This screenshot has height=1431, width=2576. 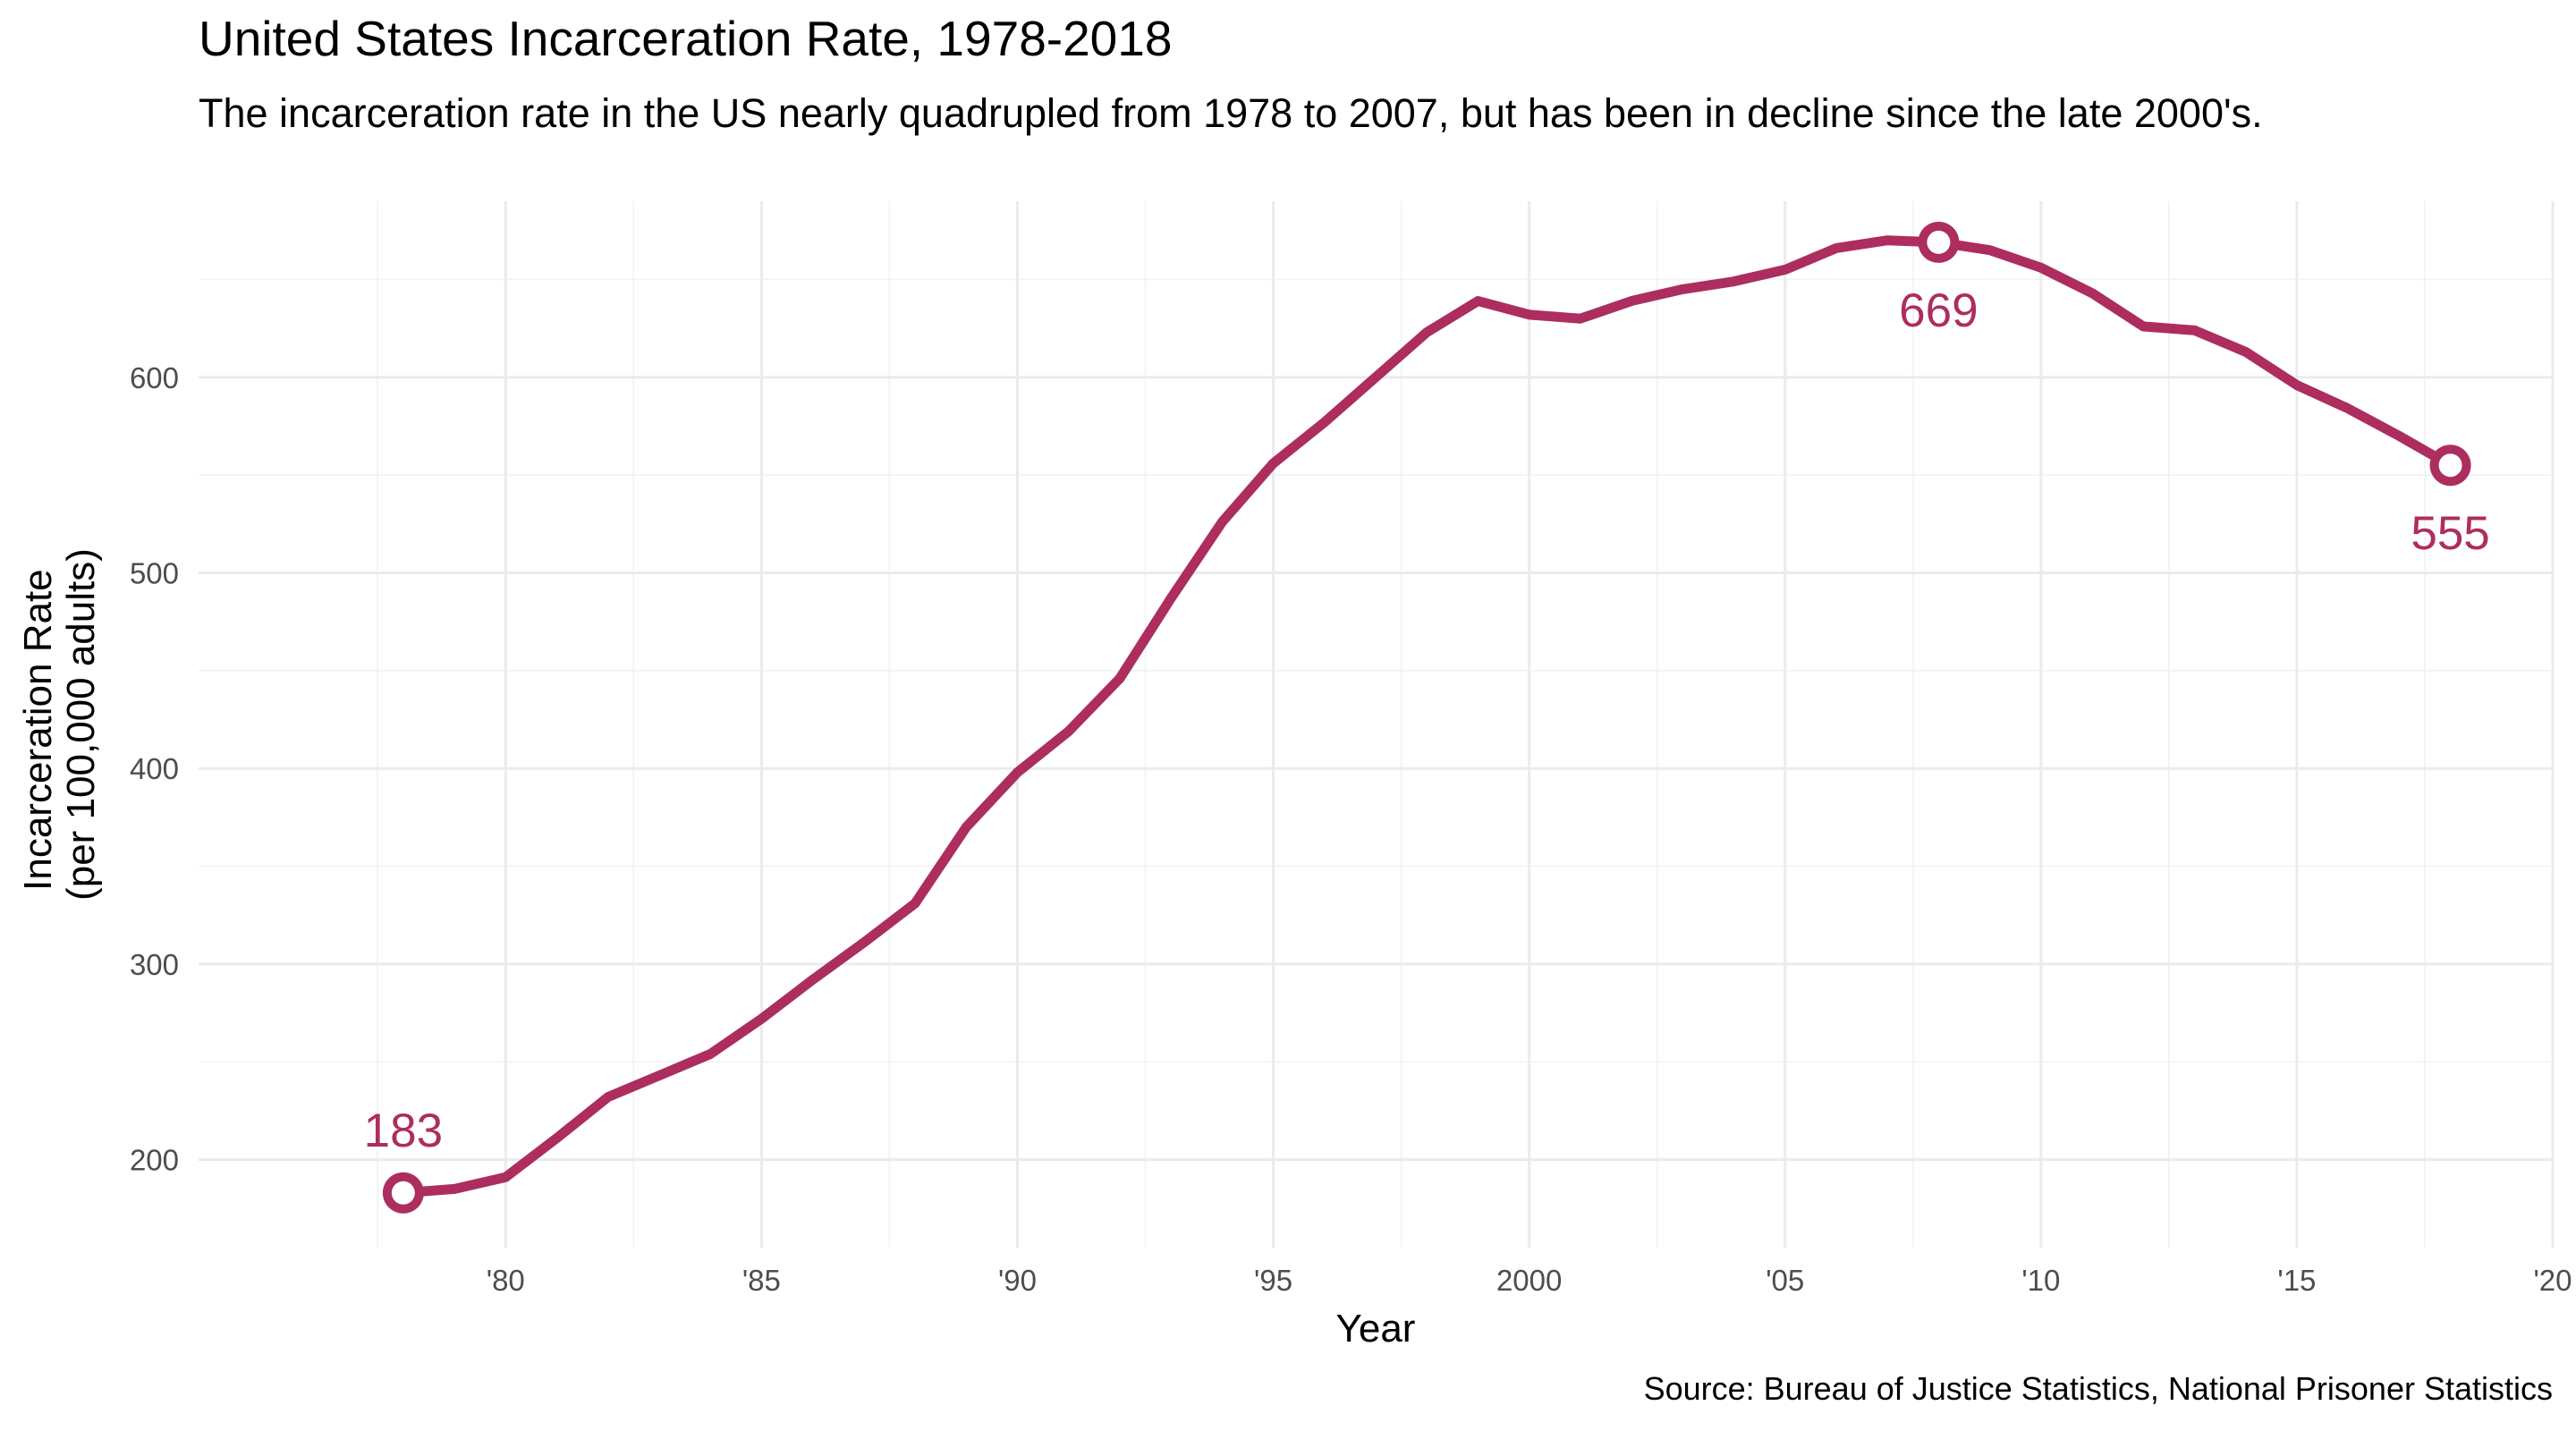 I want to click on y-axis-title-line-1: Incarceration Rate, so click(x=38, y=730).